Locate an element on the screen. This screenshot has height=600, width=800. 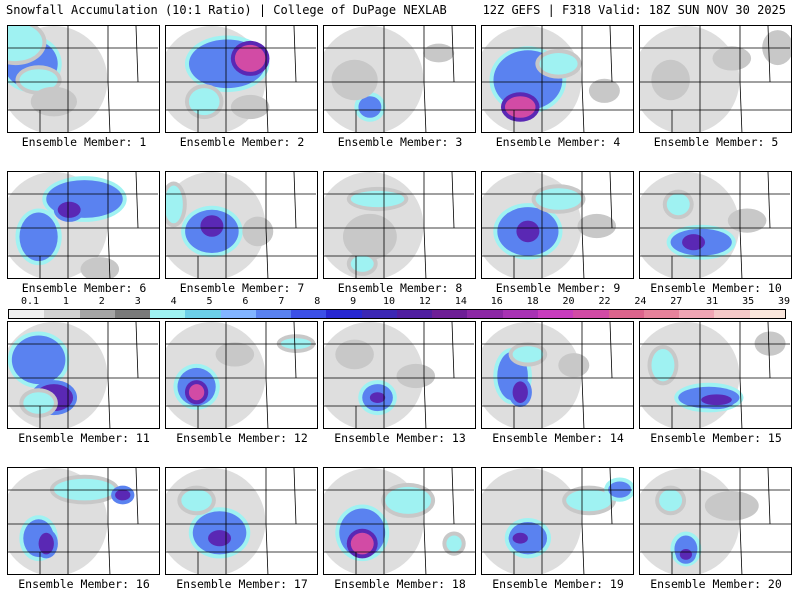
ensemble-member-label: Ensemble Member: 6 is located at coordinates (84, 288).